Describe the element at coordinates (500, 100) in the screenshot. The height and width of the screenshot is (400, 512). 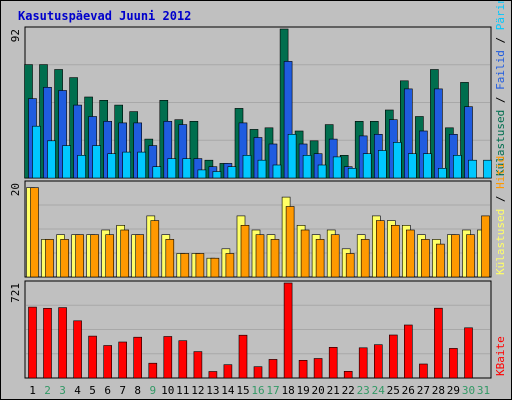
I see `legend-top-part-2: /` at that location.